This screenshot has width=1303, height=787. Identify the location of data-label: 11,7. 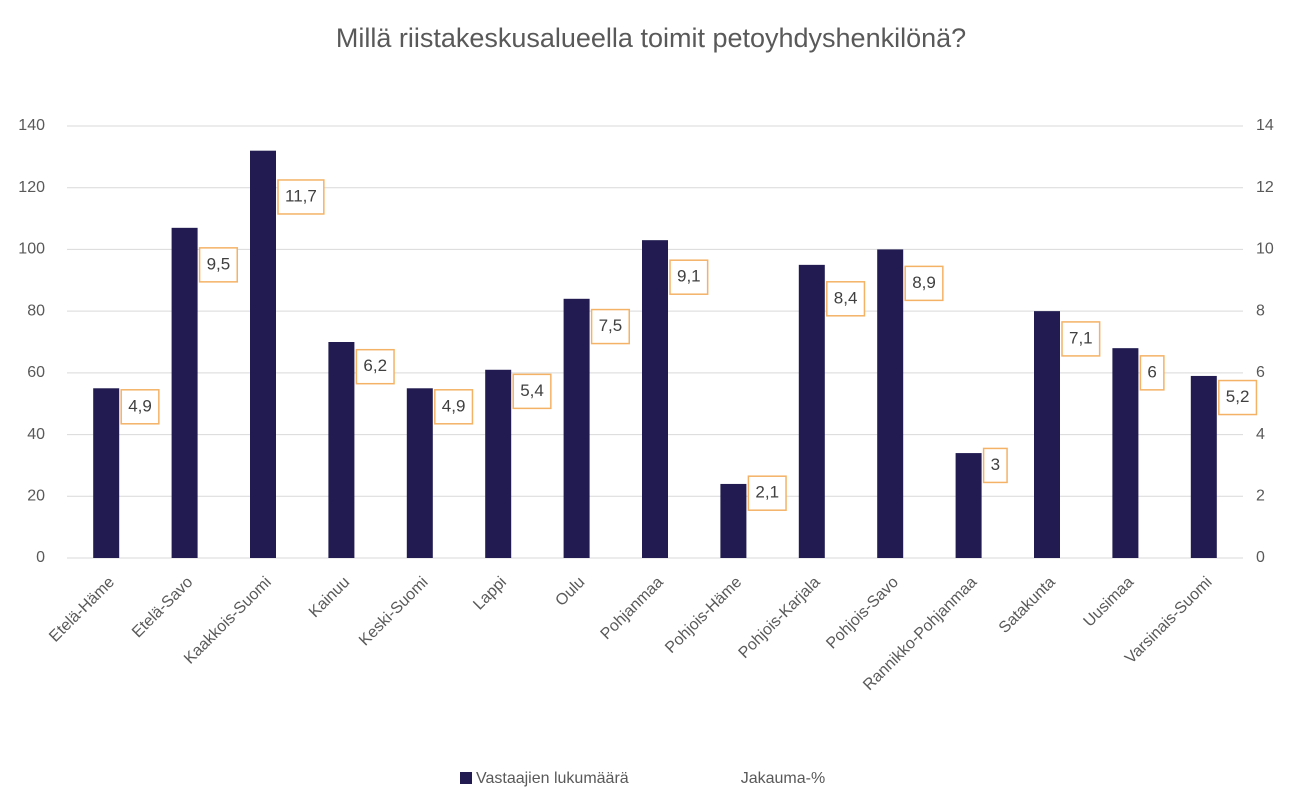
(301, 197).